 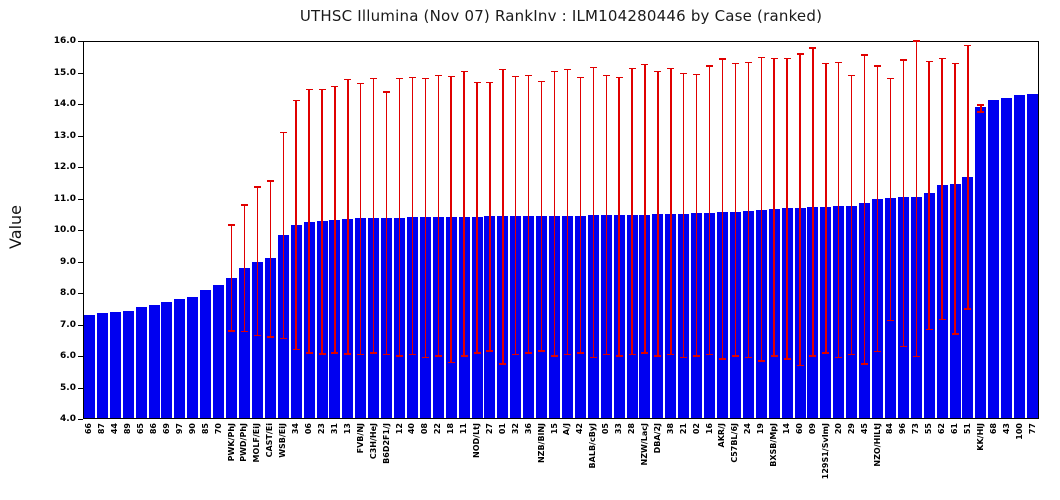 What do you see at coordinates (399, 429) in the screenshot?
I see `x-tick-label: 12` at bounding box center [399, 429].